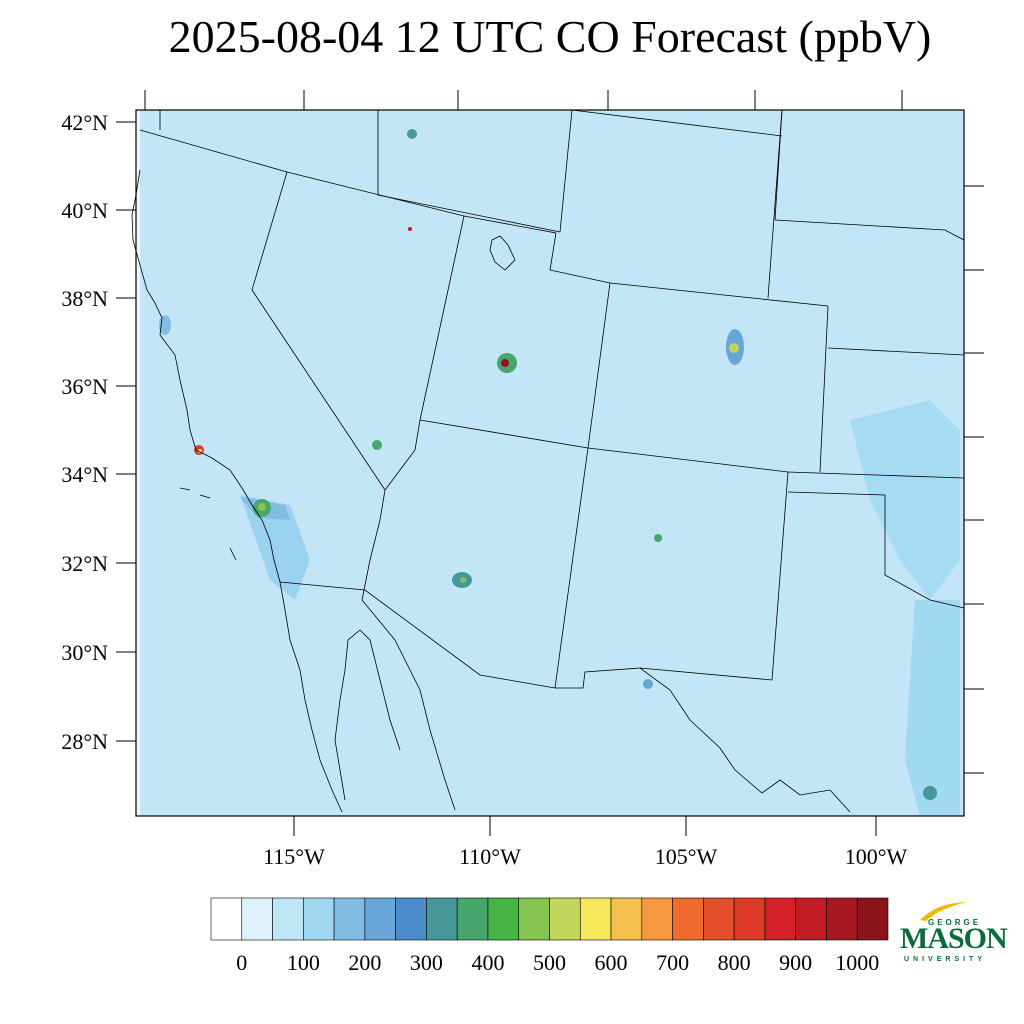  Describe the element at coordinates (463, 580) in the screenshot. I see `hotspot-phoenix-core` at that location.